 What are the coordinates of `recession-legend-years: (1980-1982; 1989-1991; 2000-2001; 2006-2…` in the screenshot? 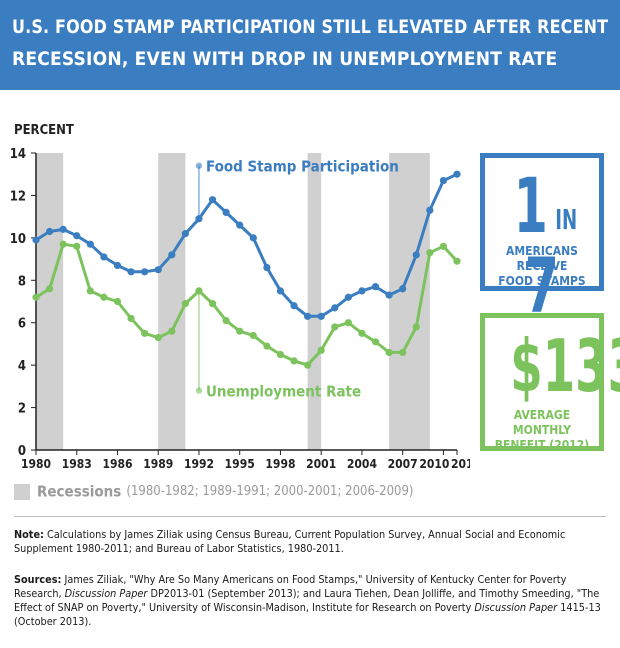 It's located at (270, 491).